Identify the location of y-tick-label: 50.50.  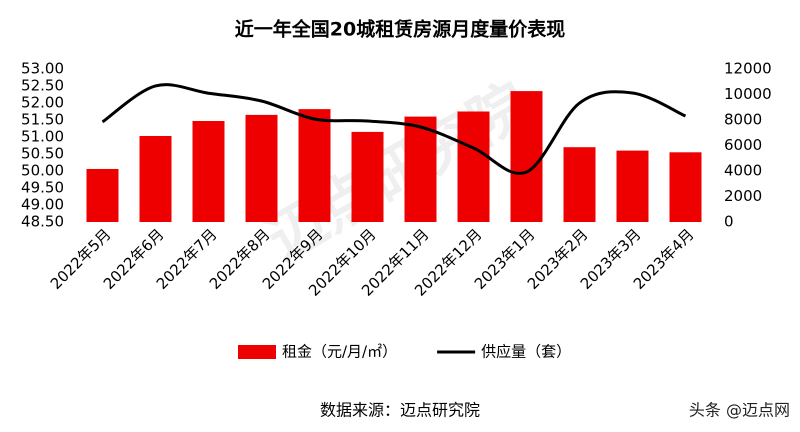
(42, 154).